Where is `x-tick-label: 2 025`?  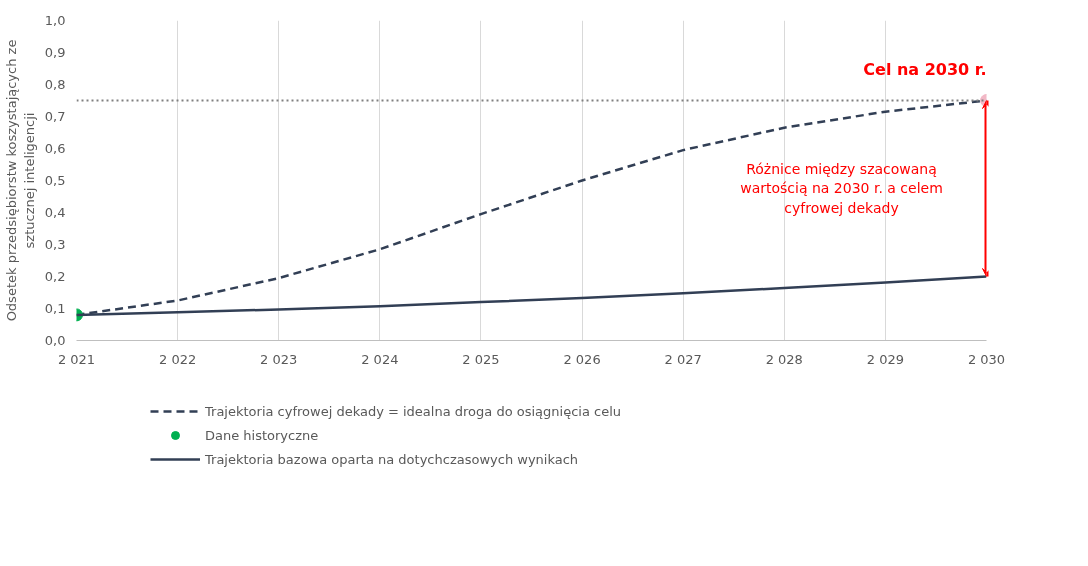
x-tick-label: 2 025 is located at coordinates (481, 359).